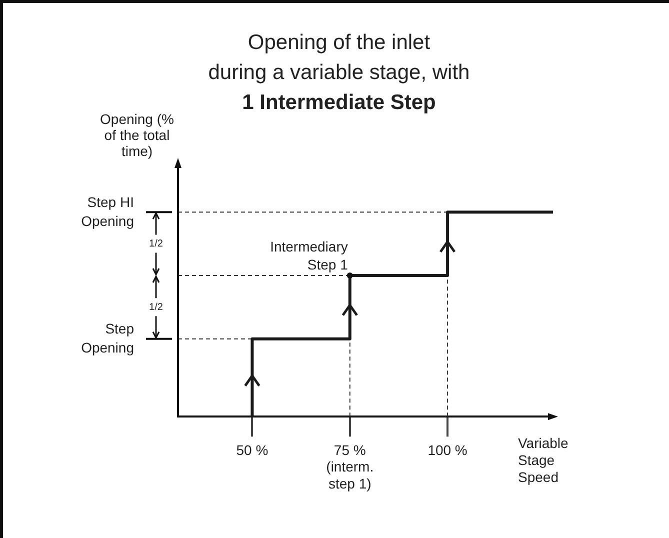  I want to click on x-tick-label: 75 % (interm. step 1), so click(350, 467).